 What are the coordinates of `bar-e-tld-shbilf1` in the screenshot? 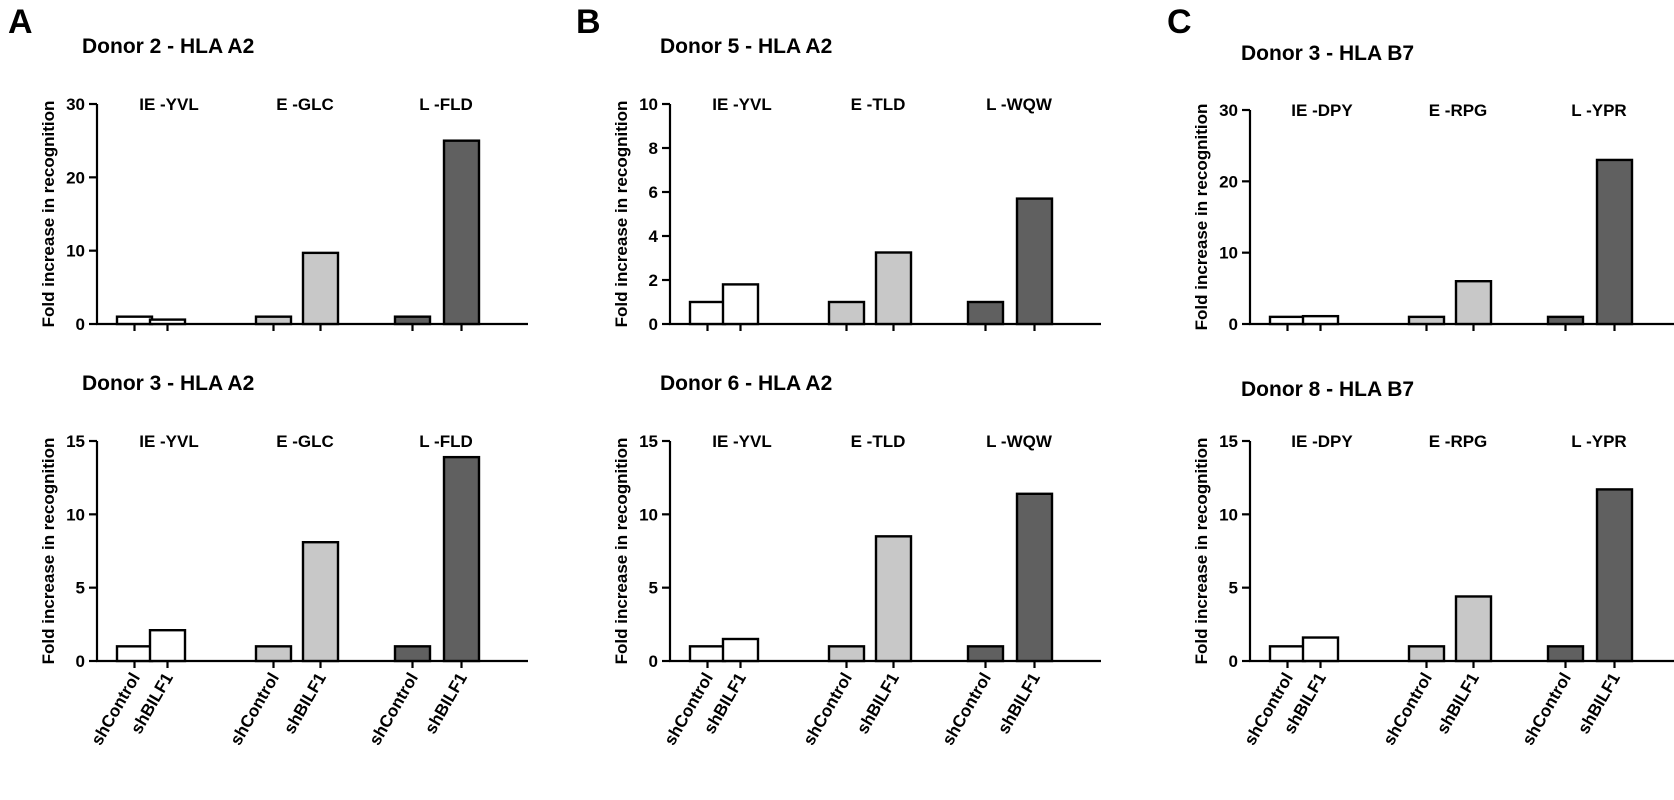 It's located at (893, 288).